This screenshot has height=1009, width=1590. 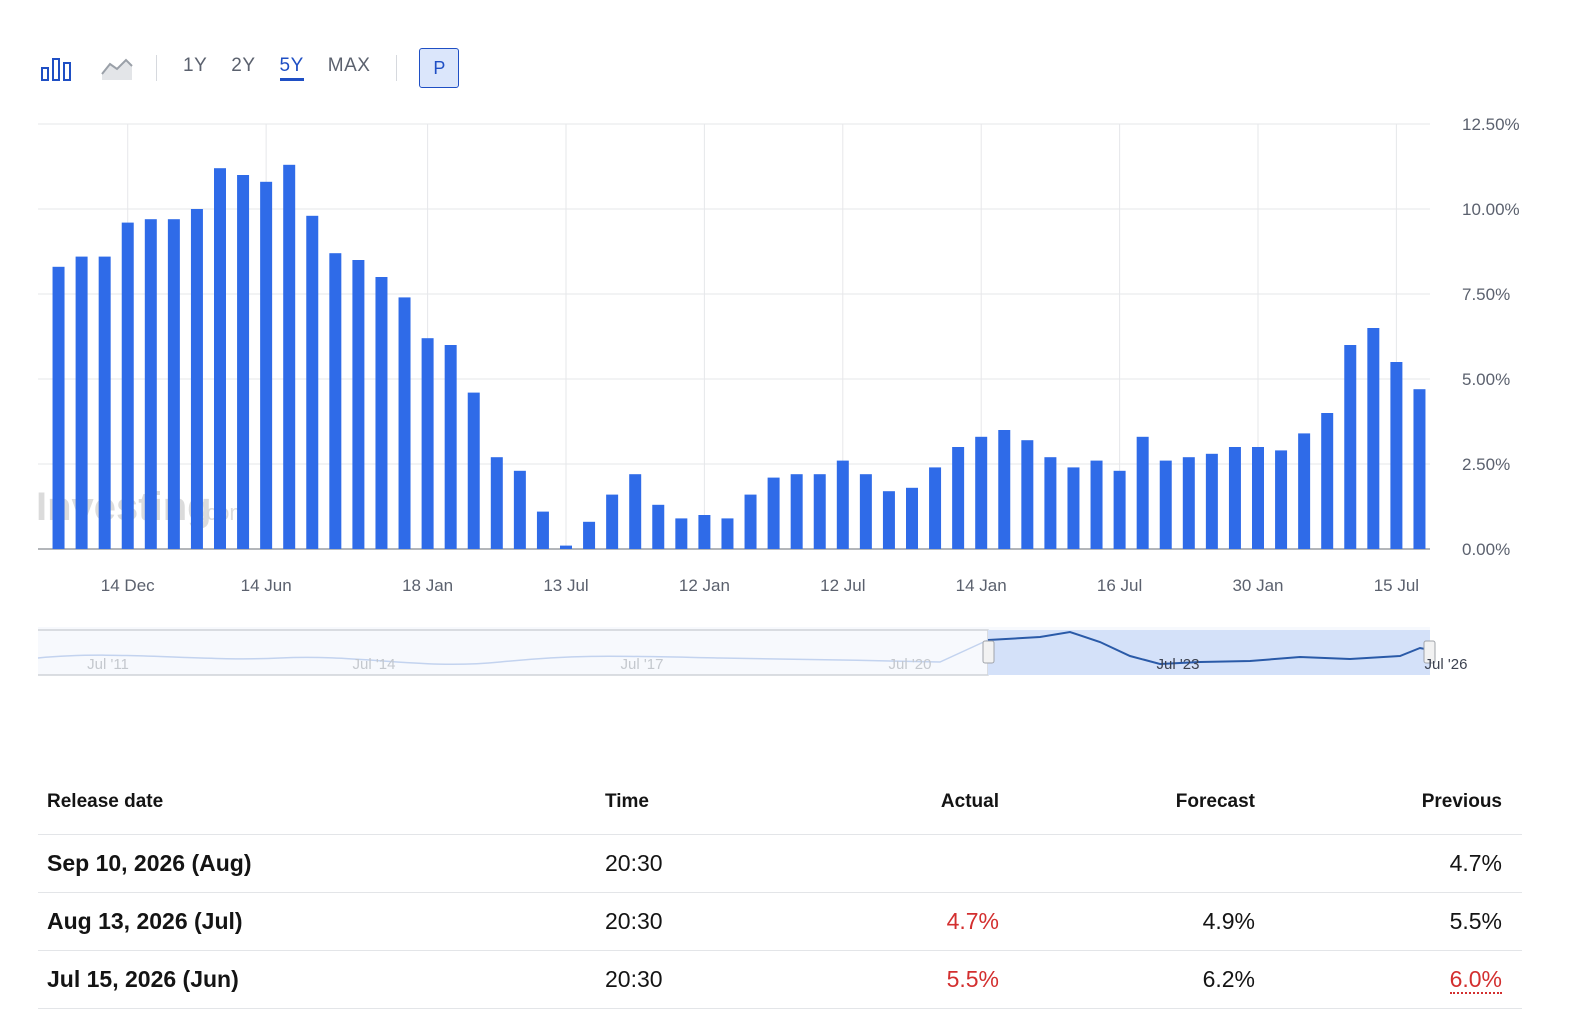 What do you see at coordinates (1119, 585) in the screenshot?
I see `x-tick-label: 16 Jul` at bounding box center [1119, 585].